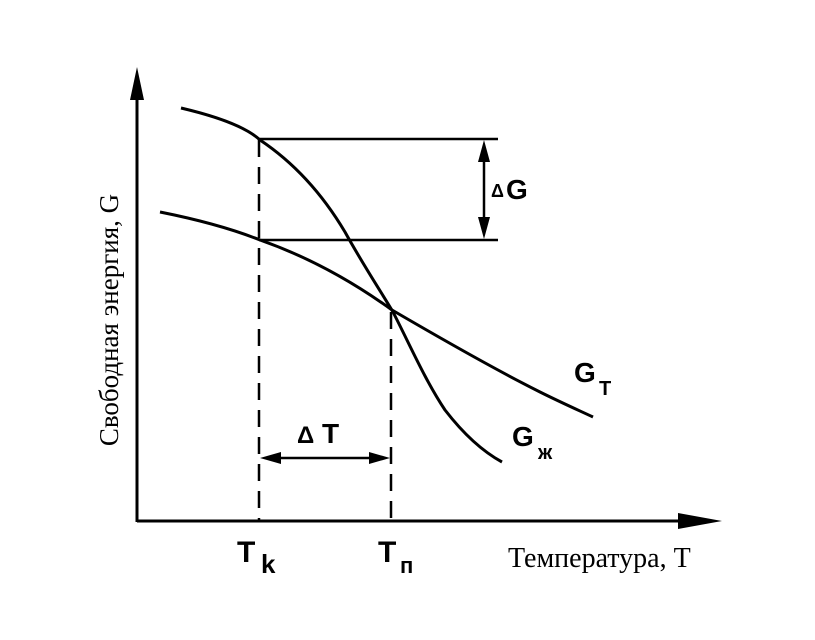 The height and width of the screenshot is (640, 815). Describe the element at coordinates (406, 565) in the screenshot. I see `svg-text: п` at that location.